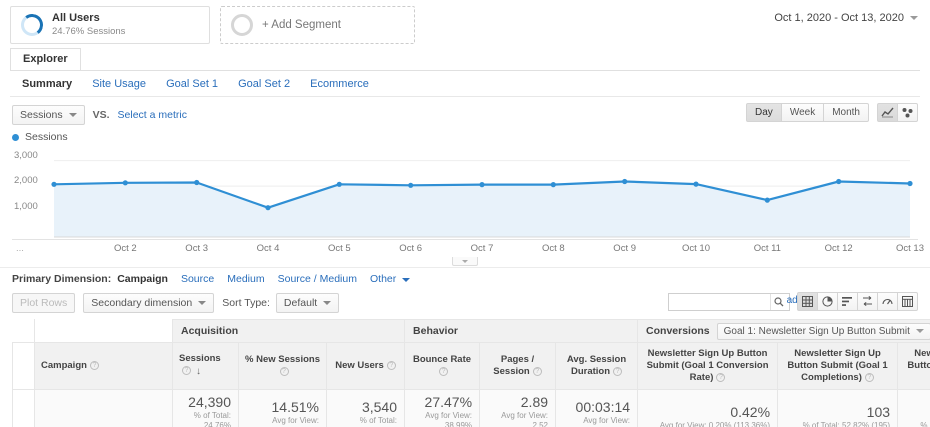 The image size is (930, 427). Describe the element at coordinates (200, 359) in the screenshot. I see `column-label-sessions: Sessions` at that location.